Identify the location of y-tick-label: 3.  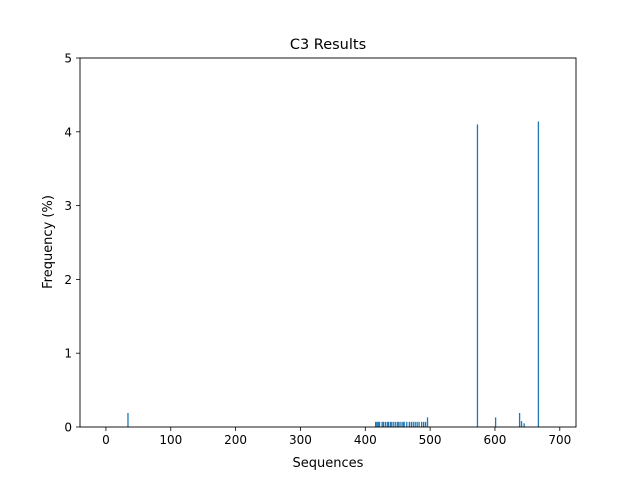
(68, 206).